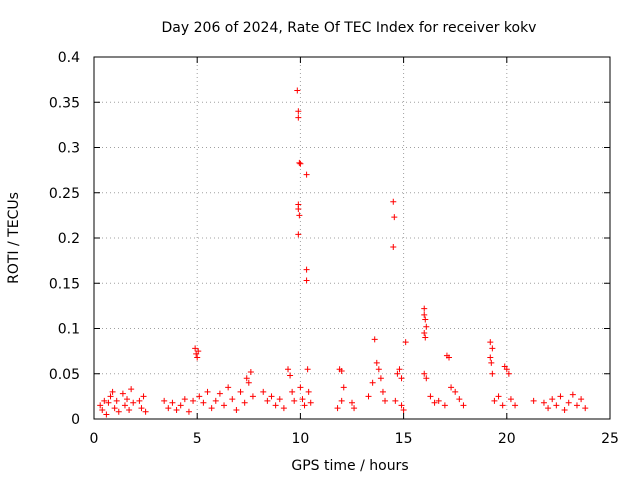 The image size is (640, 480). Describe the element at coordinates (64, 194) in the screenshot. I see `y-tick-label: 0.25` at that location.